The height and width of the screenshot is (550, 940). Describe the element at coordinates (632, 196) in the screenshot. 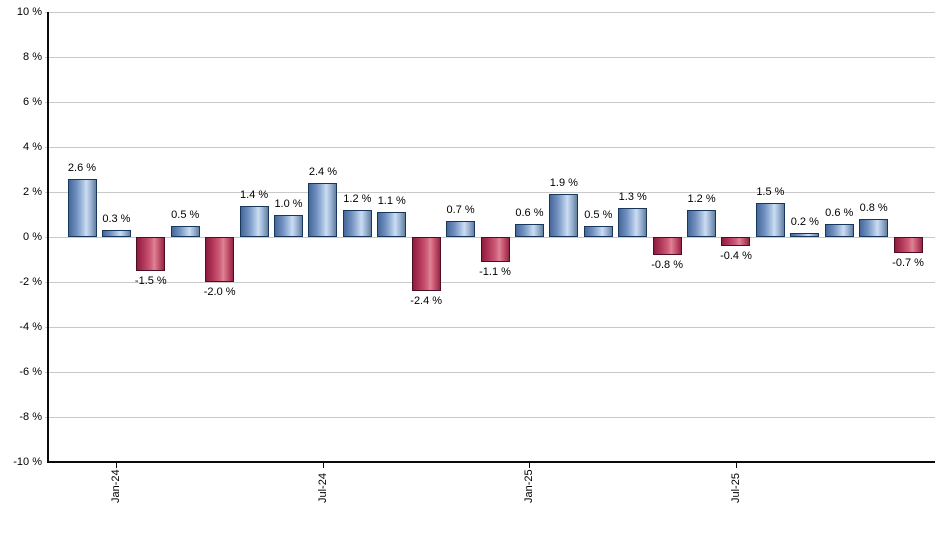

I see `bar-value-label: 1.3 %` at that location.